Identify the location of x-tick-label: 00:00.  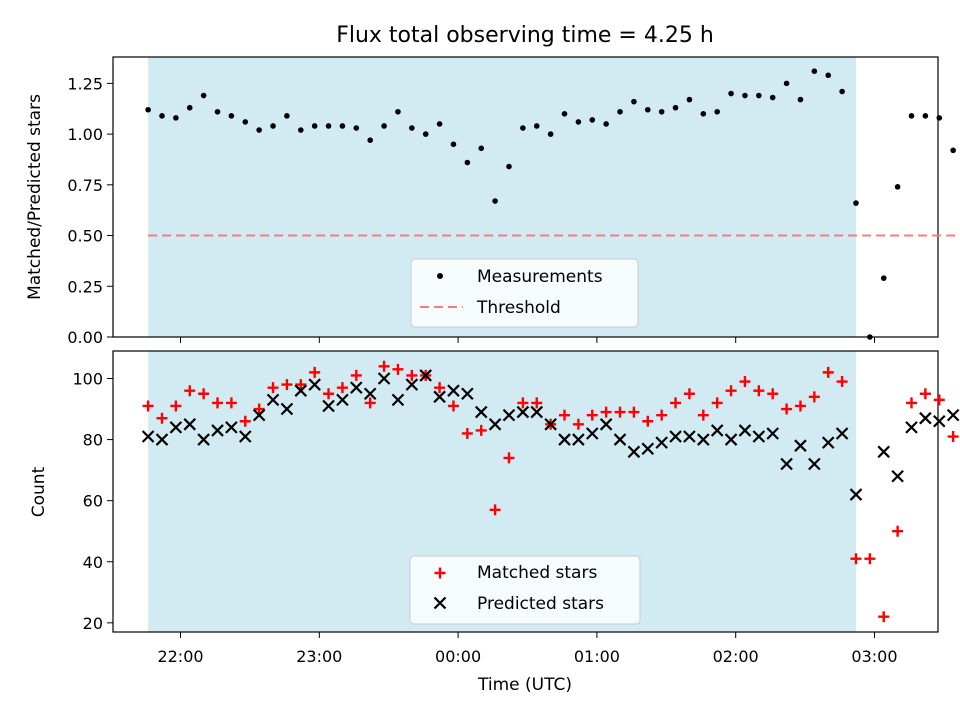
(458, 656).